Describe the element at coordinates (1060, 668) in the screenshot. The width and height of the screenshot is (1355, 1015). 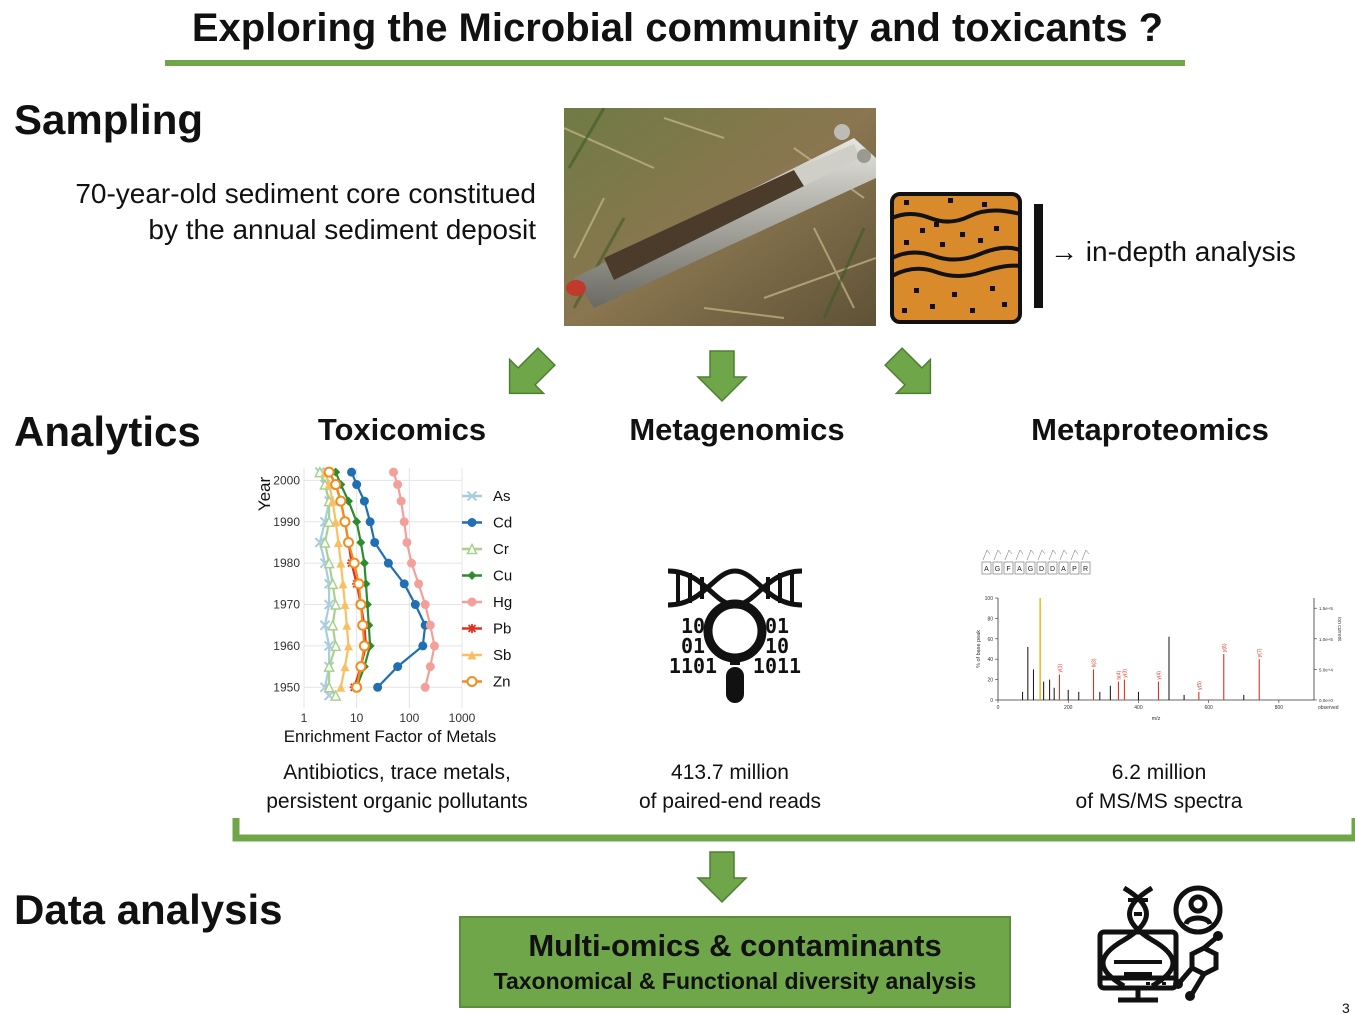
I see `peak-label: y(1)` at that location.